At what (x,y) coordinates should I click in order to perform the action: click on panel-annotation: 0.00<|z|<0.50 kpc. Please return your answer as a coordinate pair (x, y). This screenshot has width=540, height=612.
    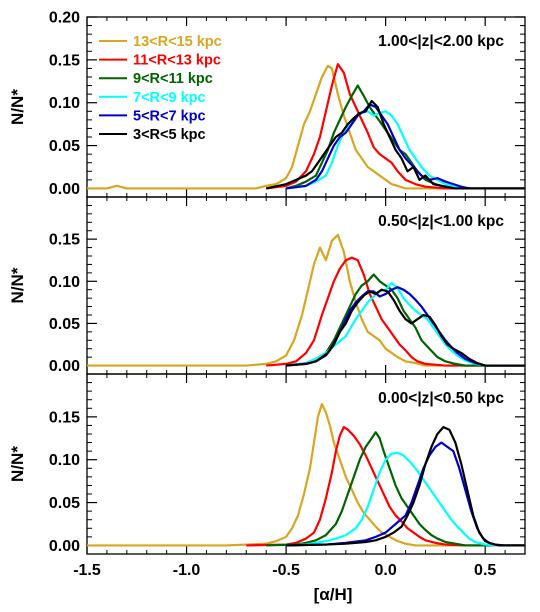
    Looking at the image, I should click on (441, 398).